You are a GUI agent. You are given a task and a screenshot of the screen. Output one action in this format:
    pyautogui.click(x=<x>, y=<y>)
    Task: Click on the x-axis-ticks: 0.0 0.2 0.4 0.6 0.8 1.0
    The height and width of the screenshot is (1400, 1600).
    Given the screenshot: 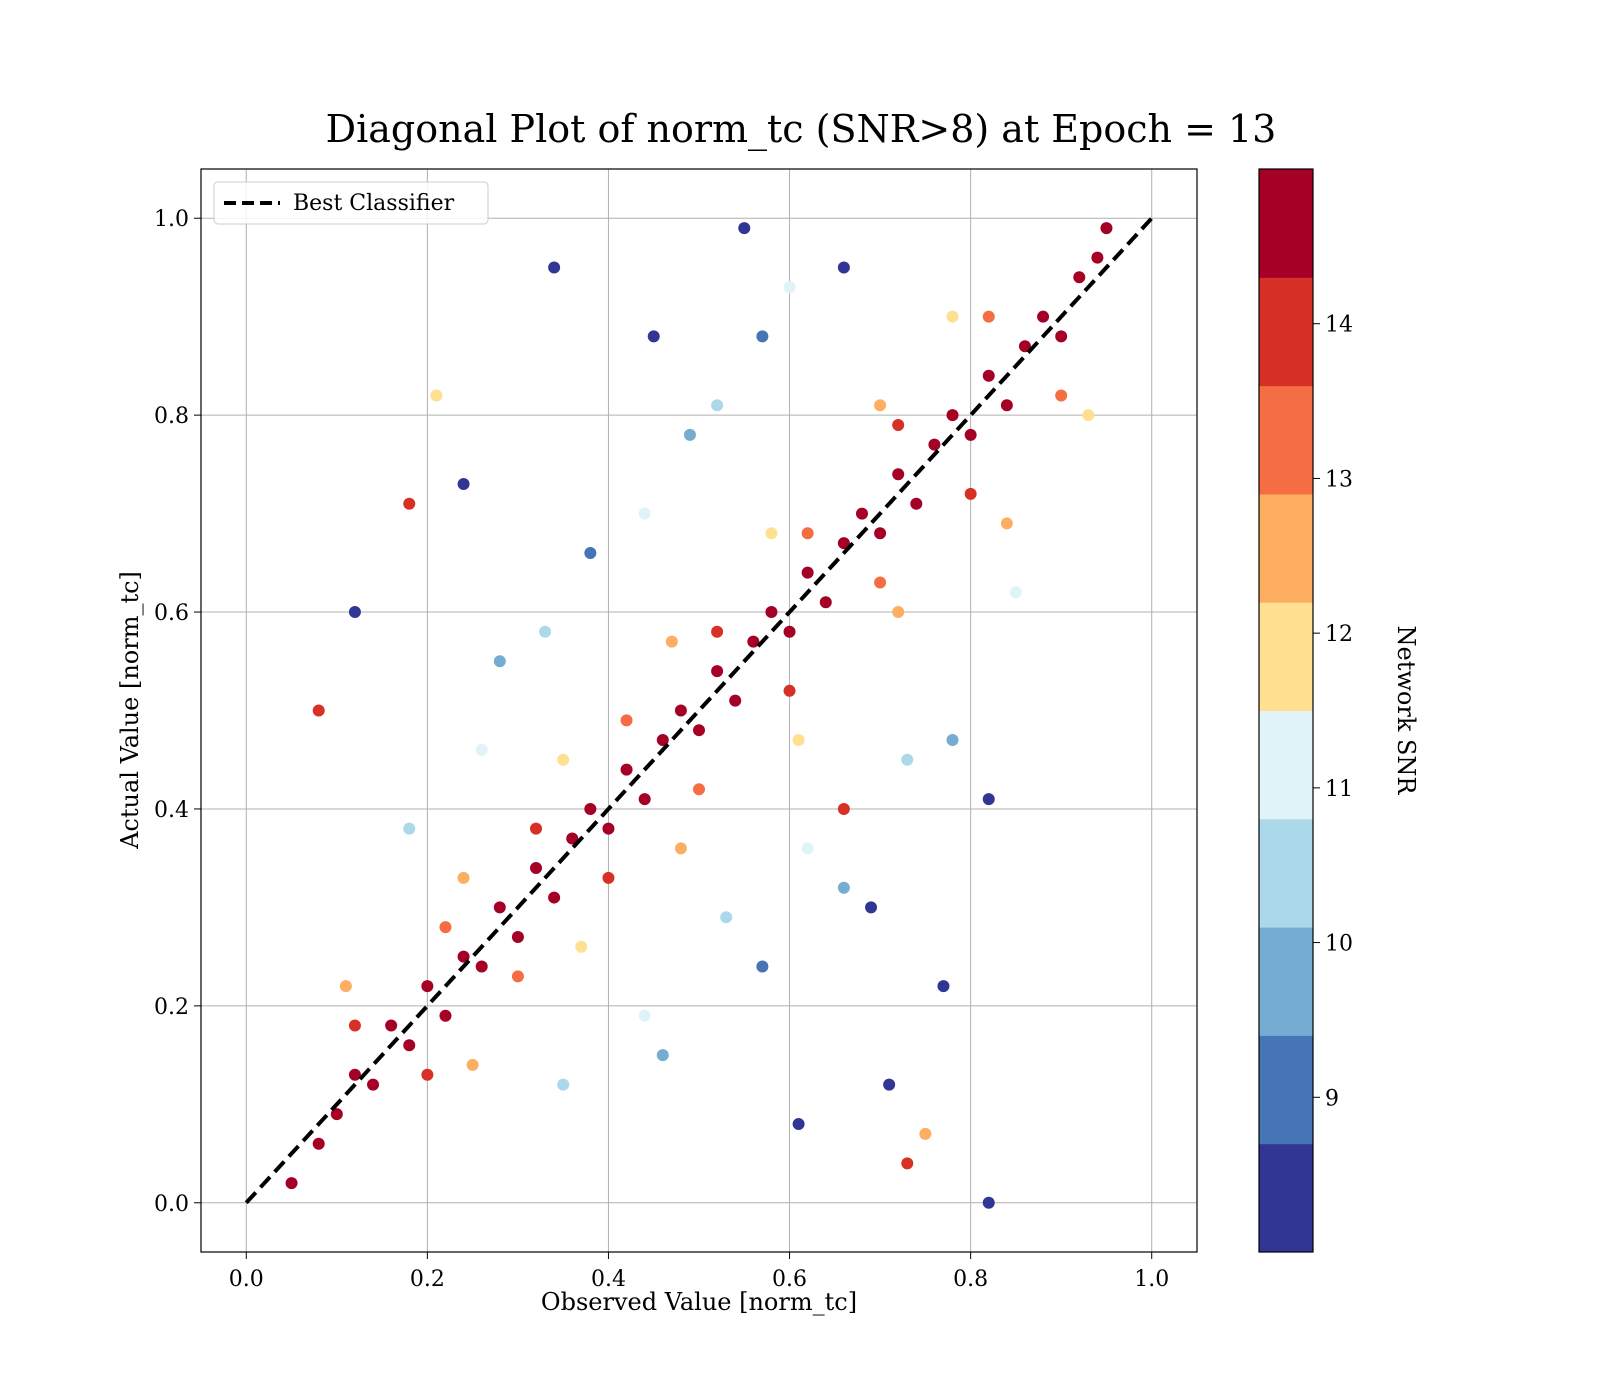 What is the action you would take?
    pyautogui.click(x=699, y=1272)
    